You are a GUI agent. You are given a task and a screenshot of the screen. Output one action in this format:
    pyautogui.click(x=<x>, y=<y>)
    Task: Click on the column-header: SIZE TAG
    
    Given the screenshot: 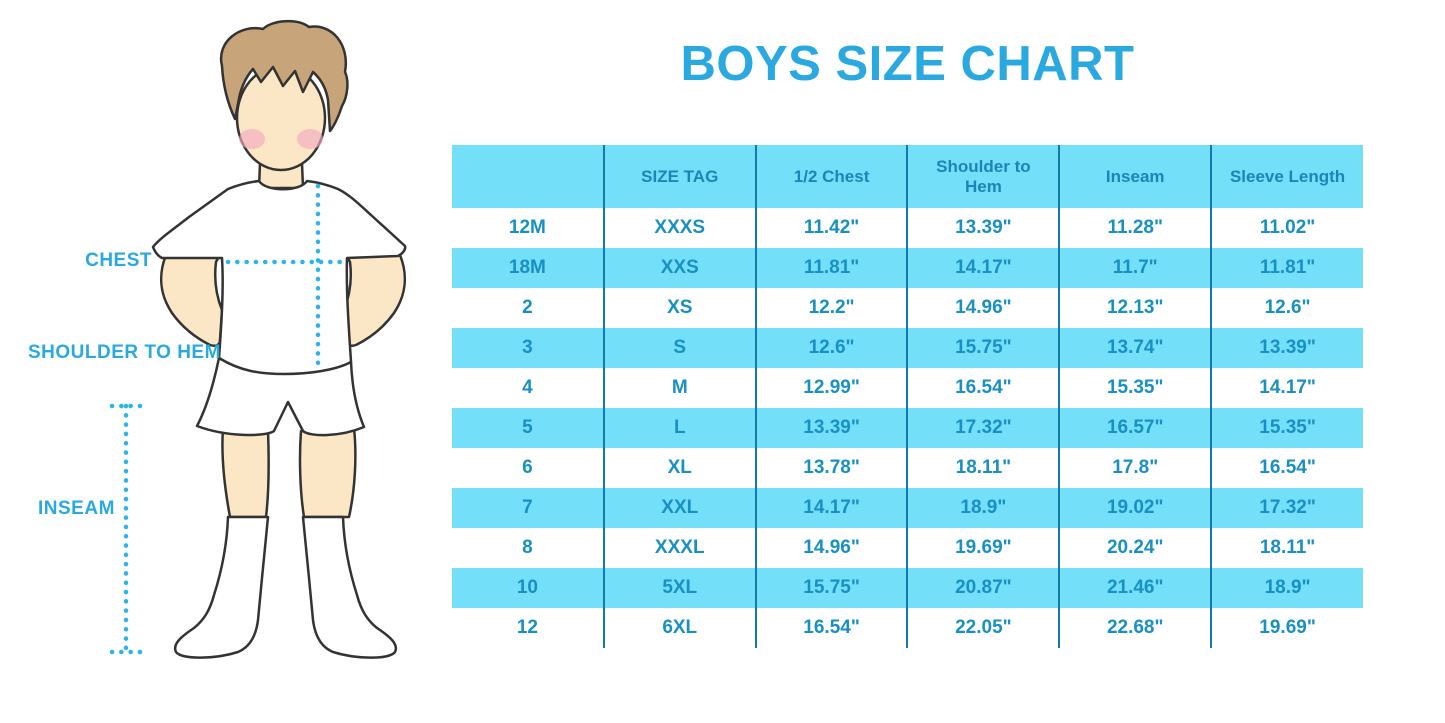 What is the action you would take?
    pyautogui.click(x=679, y=176)
    